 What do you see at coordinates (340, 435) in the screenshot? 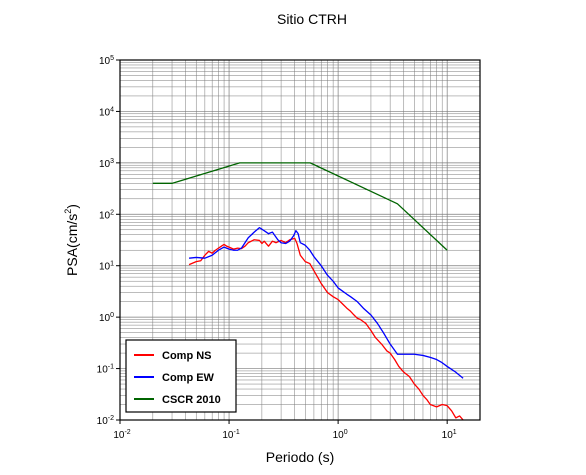
I see `x-tick-label: 10⁰` at bounding box center [340, 435].